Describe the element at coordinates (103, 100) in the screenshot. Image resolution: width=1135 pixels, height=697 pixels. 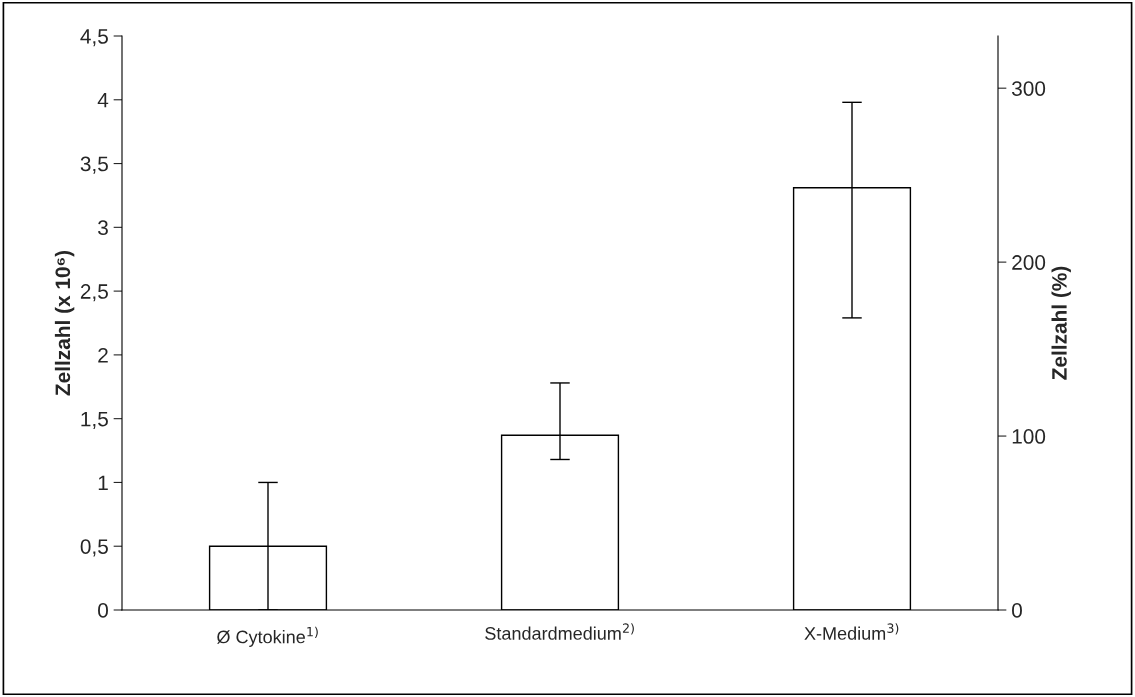
I see `y-tick-label: 4` at that location.